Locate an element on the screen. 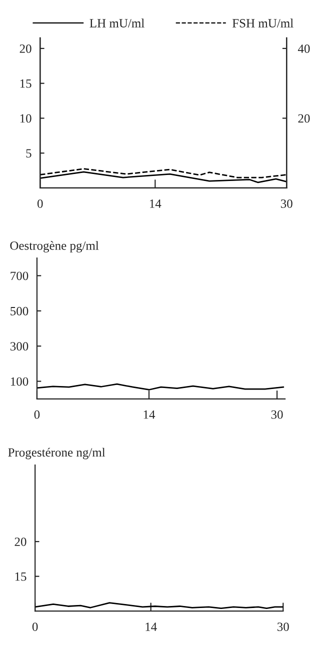 The width and height of the screenshot is (316, 655). y-axis-title: Oestrogène pg/ml is located at coordinates (54, 246).